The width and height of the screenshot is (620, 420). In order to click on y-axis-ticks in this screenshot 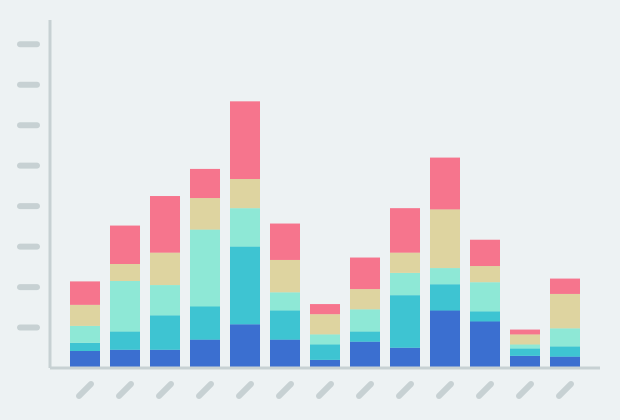, I will do `click(28, 186)`.